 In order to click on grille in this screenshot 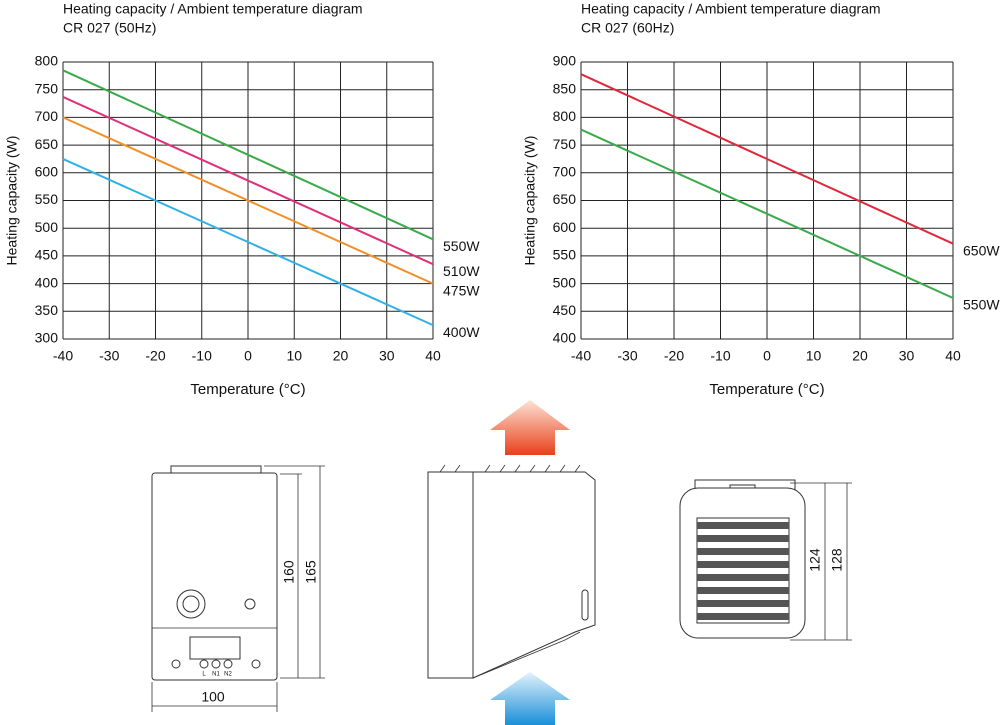, I will do `click(743, 571)`.